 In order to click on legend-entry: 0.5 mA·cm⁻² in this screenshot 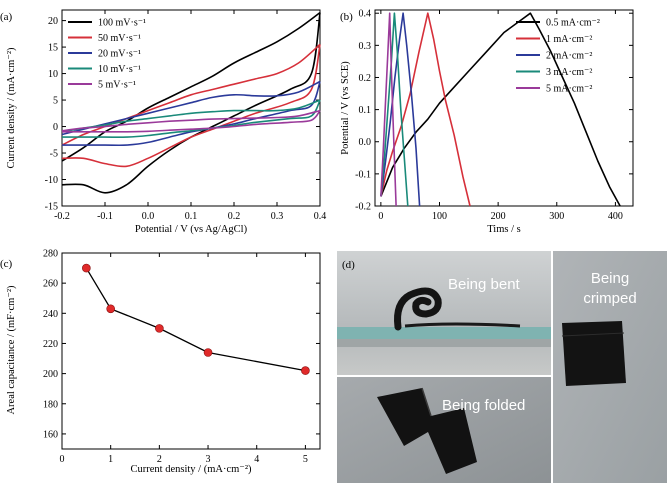, I will do `click(573, 23)`.